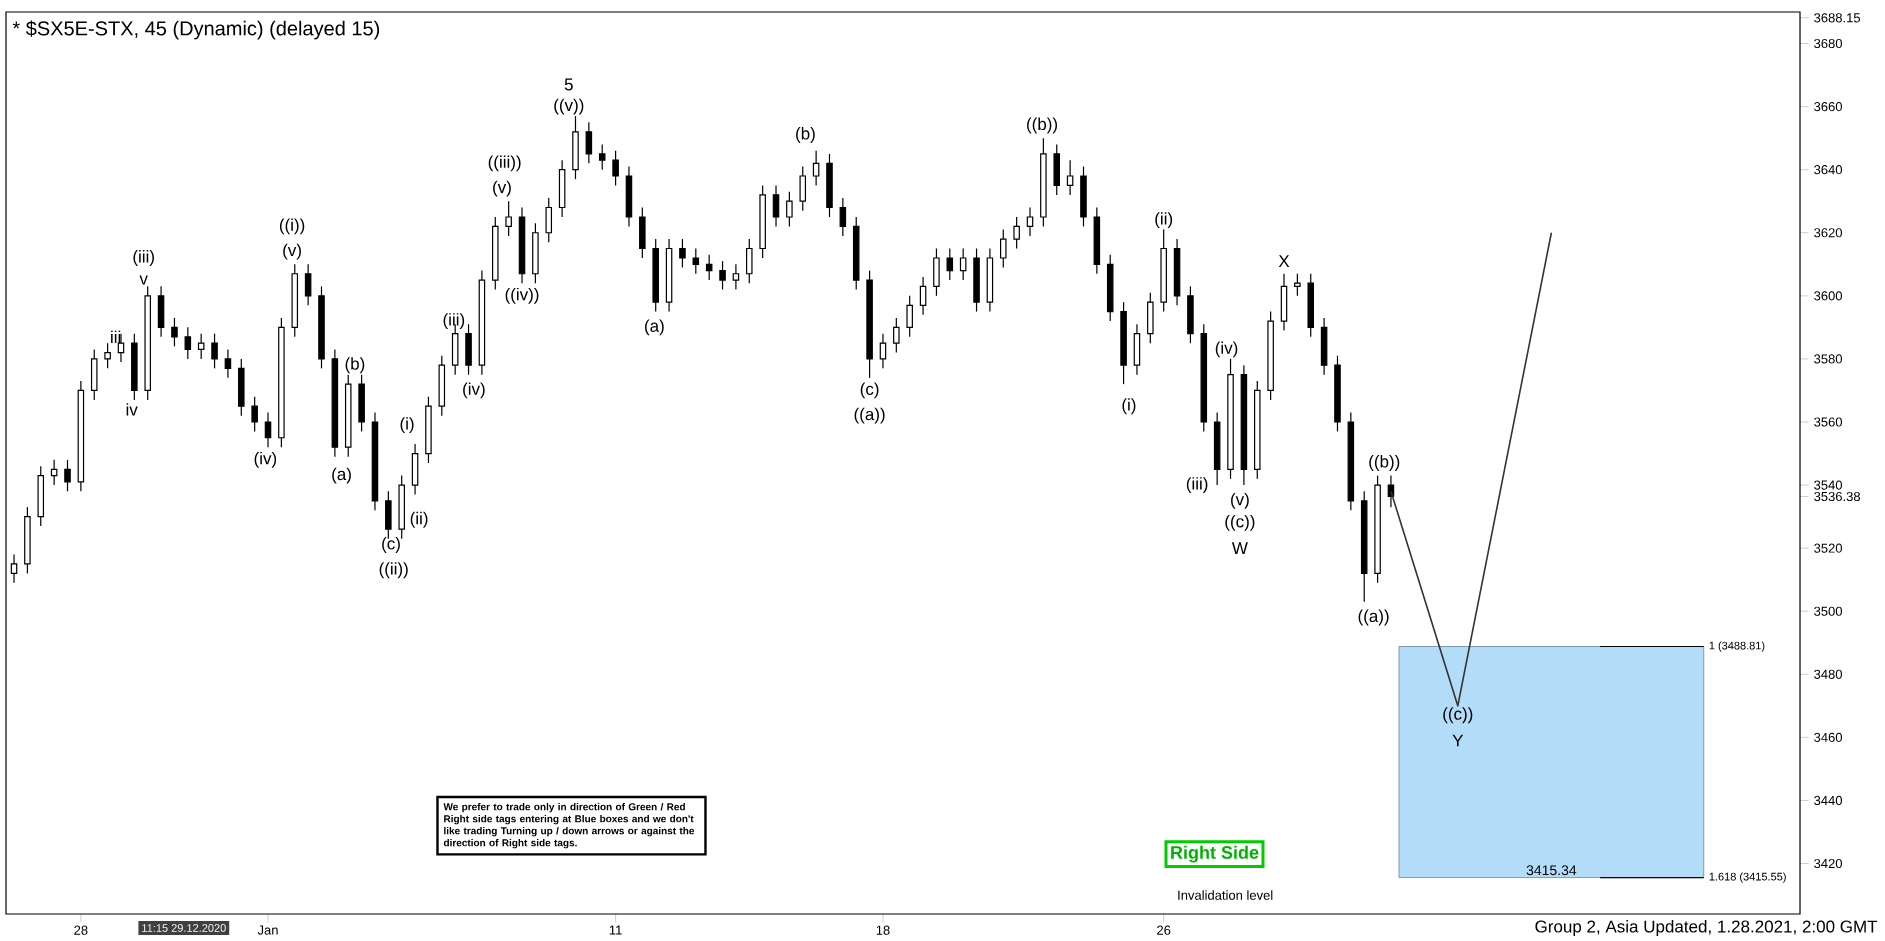 Image resolution: width=1885 pixels, height=941 pixels. I want to click on y-tick-label: 3420, so click(1828, 863).